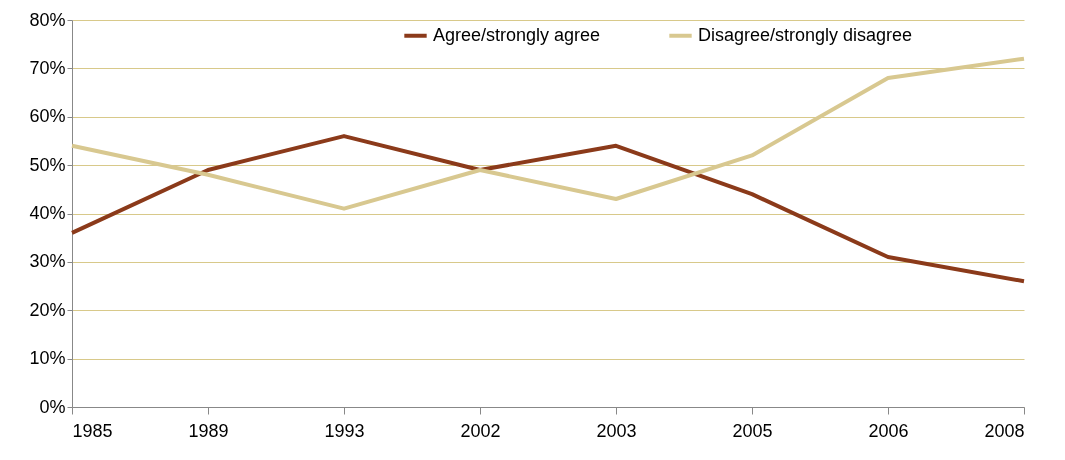 This screenshot has height=460, width=1065. Describe the element at coordinates (47, 164) in the screenshot. I see `y-tick-label: 50%` at that location.